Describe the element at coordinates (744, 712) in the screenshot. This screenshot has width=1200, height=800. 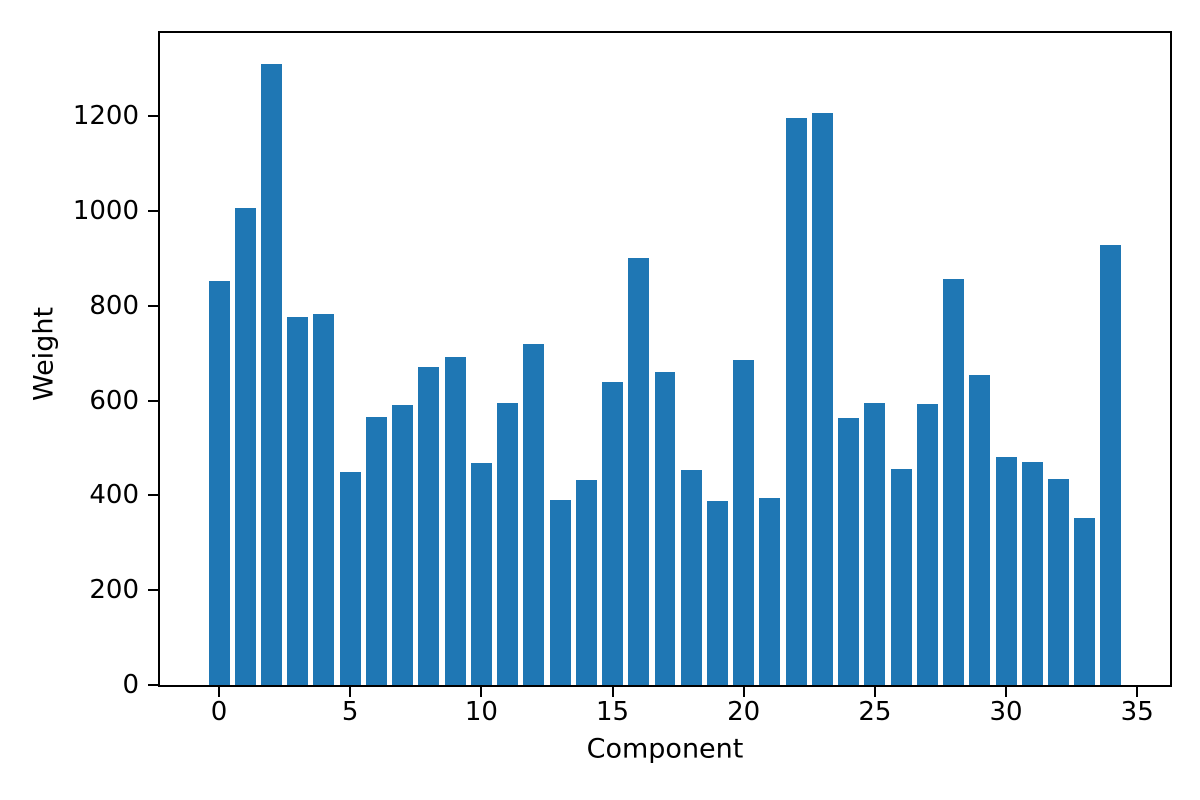
I see `x-tick-label: 20` at that location.